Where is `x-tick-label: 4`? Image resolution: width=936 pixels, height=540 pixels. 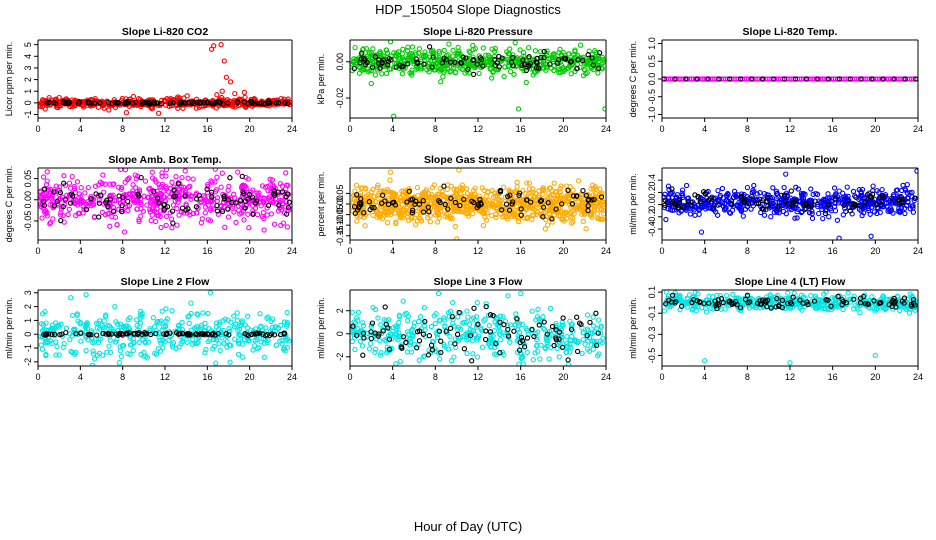
x-tick-label: 4 is located at coordinates (392, 251).